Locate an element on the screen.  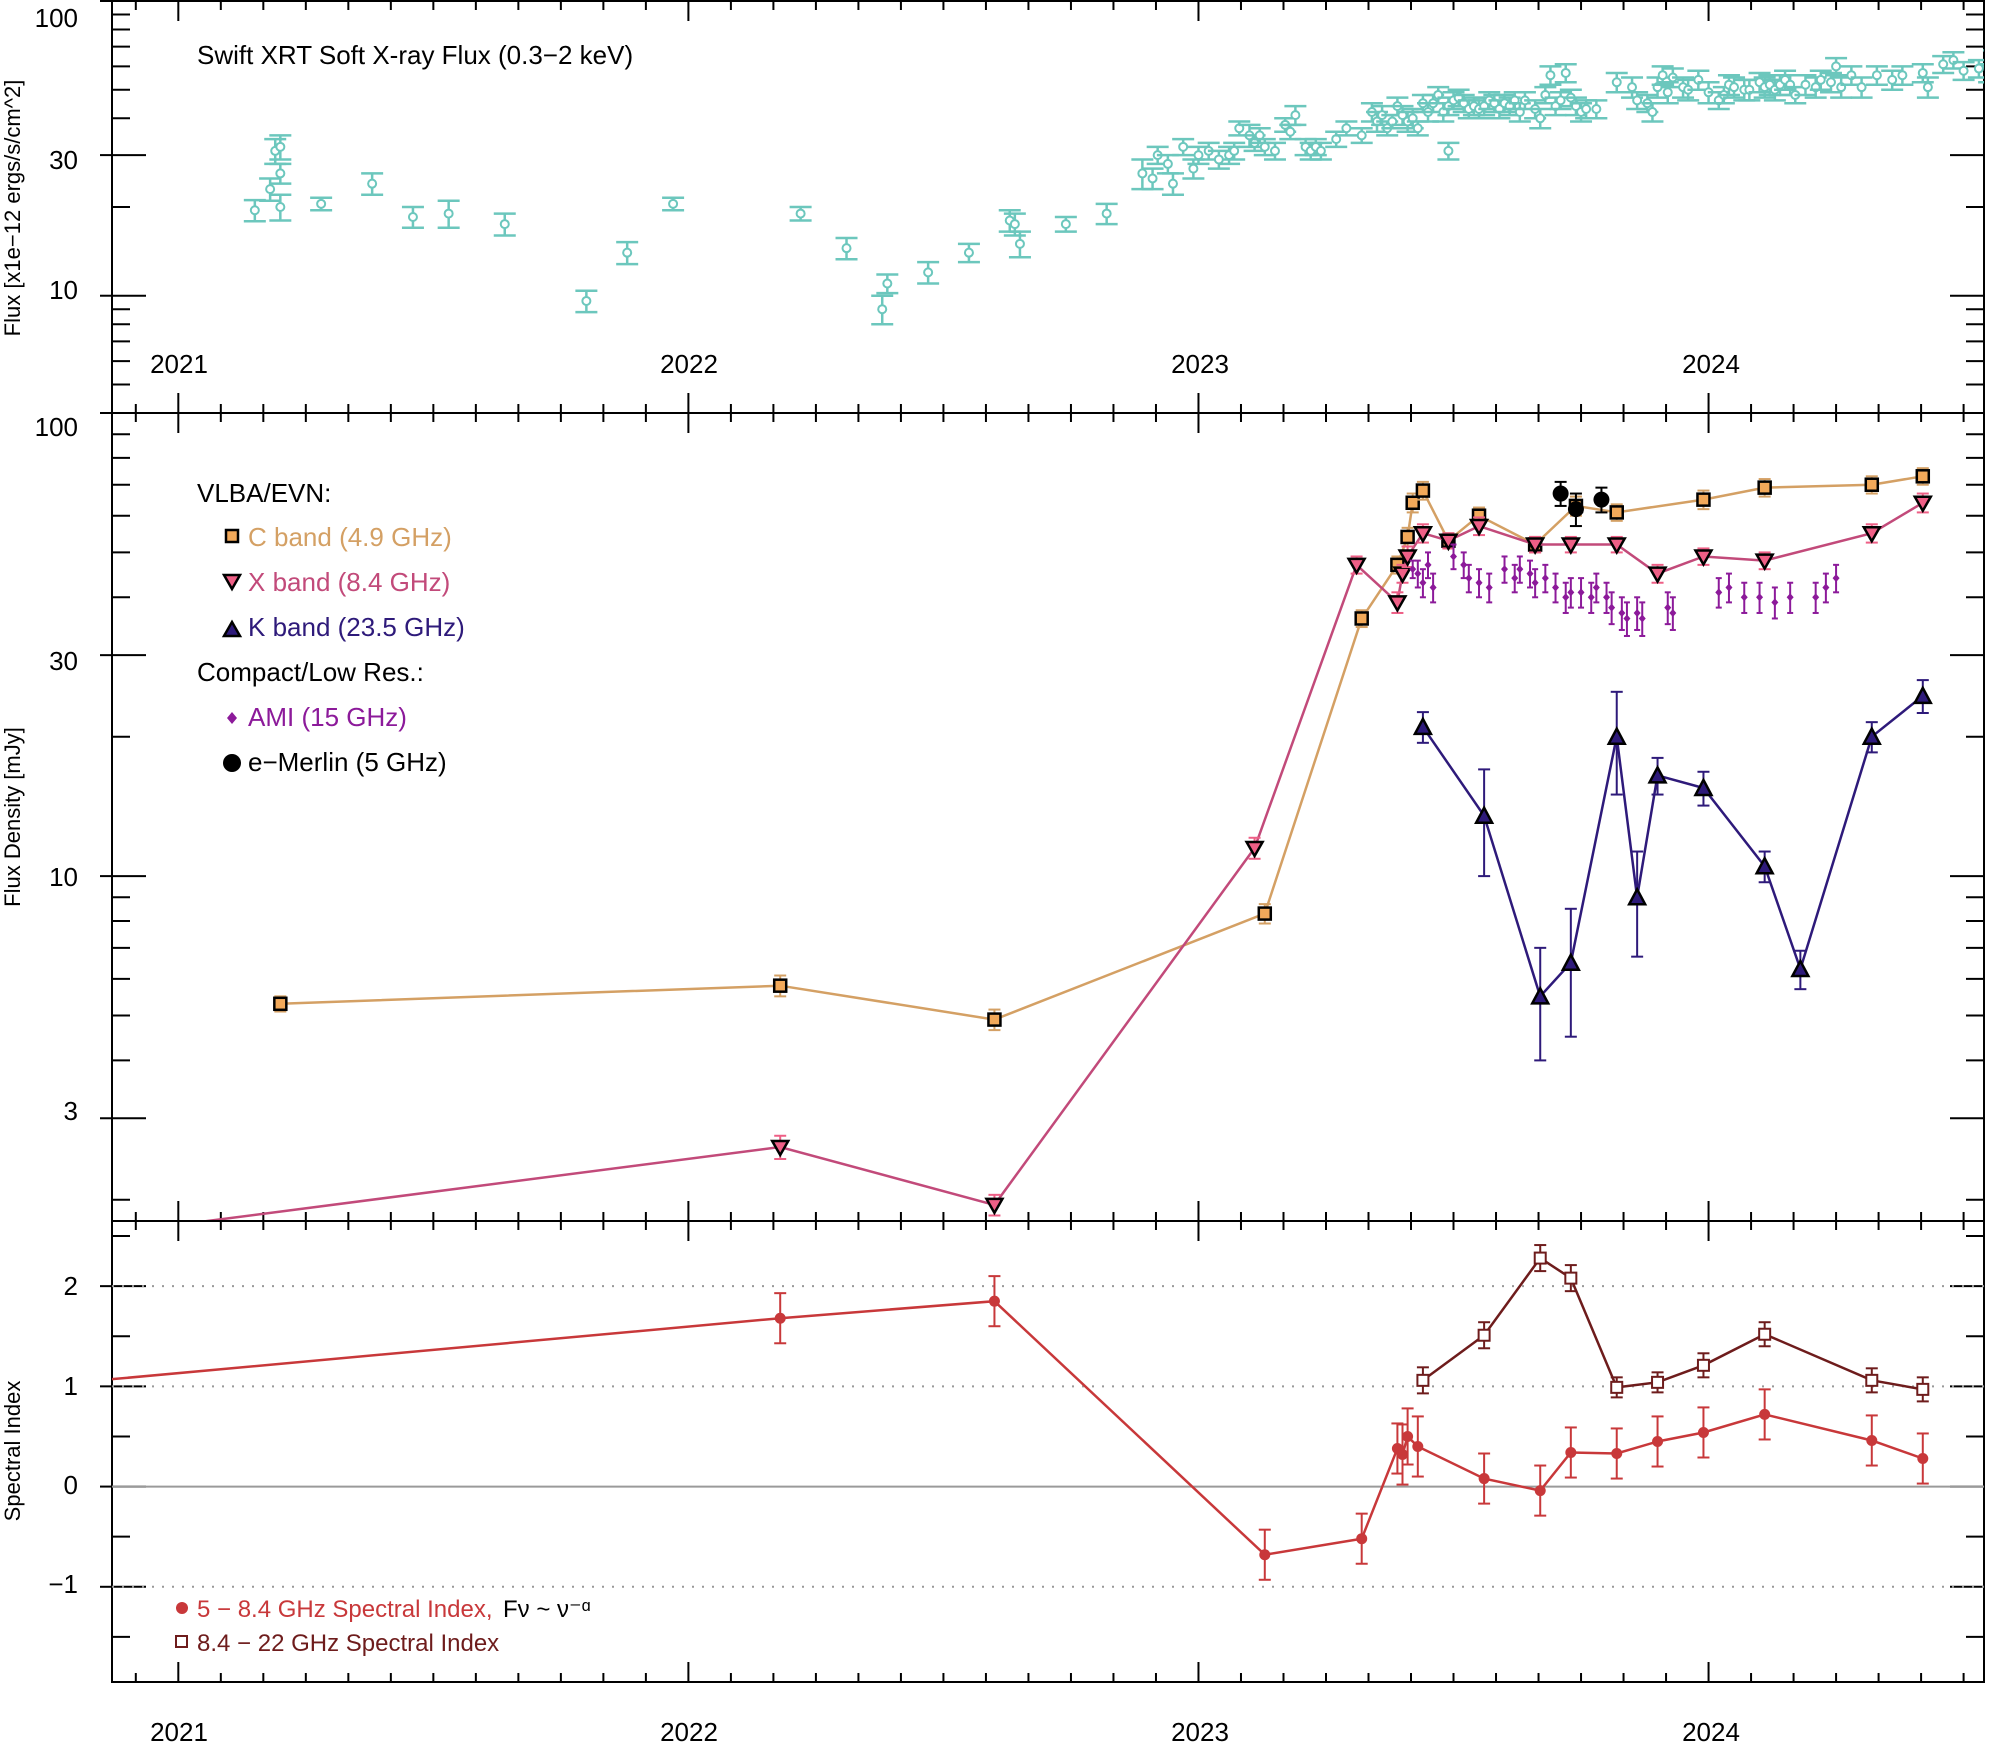
series-emerlin is located at coordinates (1581, 504).